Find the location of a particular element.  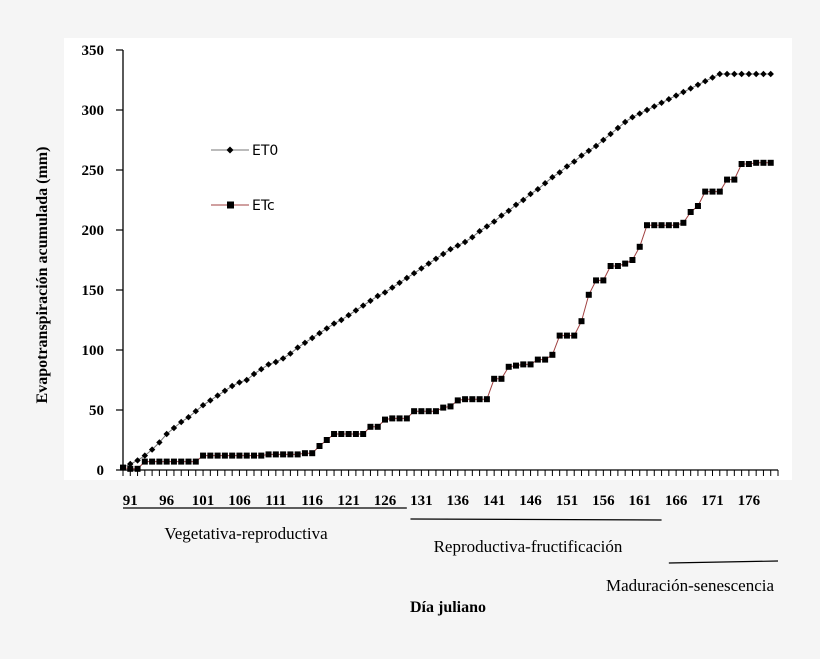

y-tick-label: 250 is located at coordinates (93, 171).